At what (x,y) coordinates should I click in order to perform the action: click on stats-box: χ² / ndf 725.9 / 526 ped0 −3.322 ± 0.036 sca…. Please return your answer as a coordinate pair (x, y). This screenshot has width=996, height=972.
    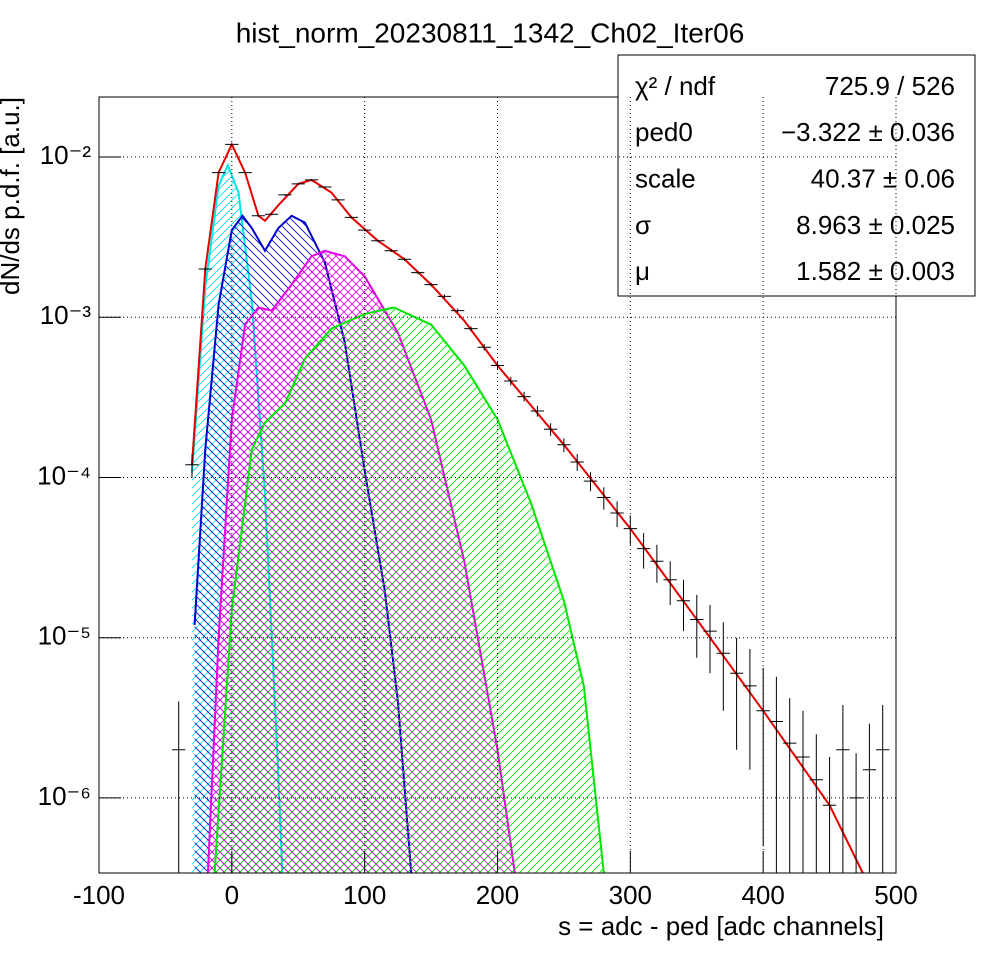
    Looking at the image, I should click on (796, 175).